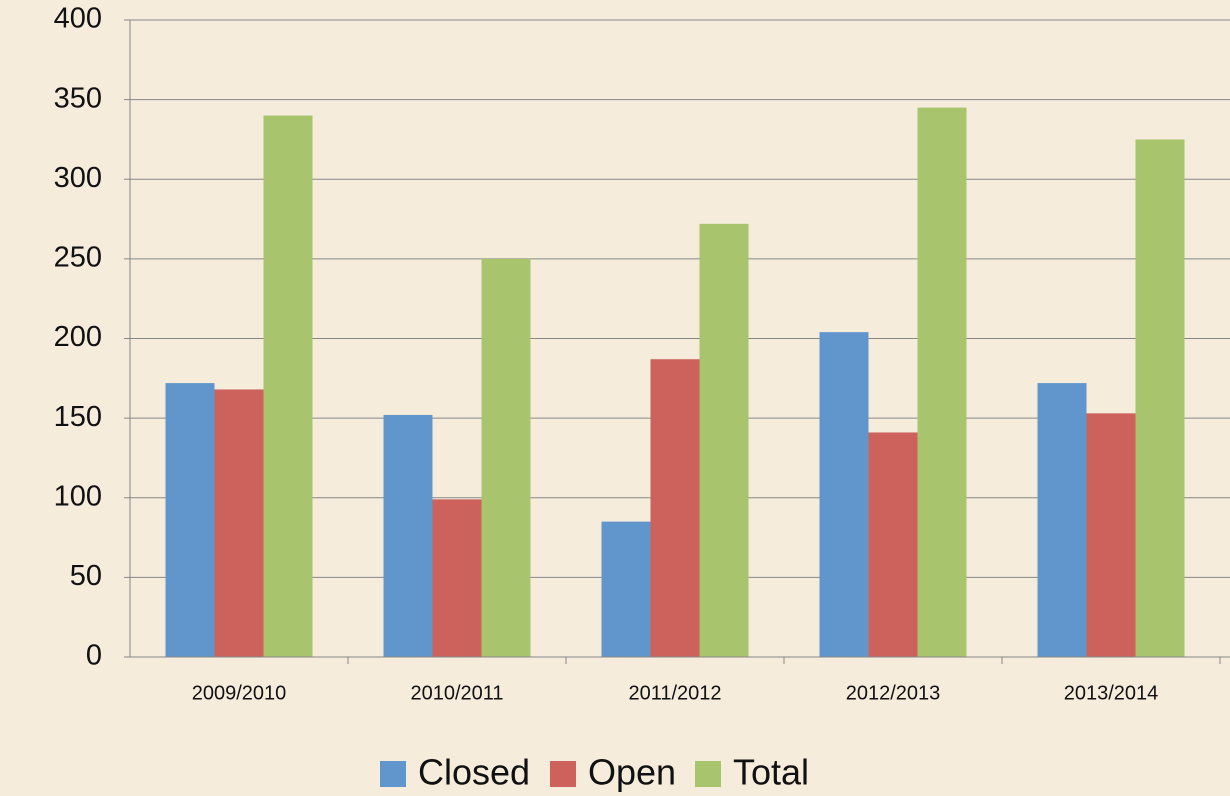 The height and width of the screenshot is (796, 1230). I want to click on y-tick-label: 0, so click(94, 656).